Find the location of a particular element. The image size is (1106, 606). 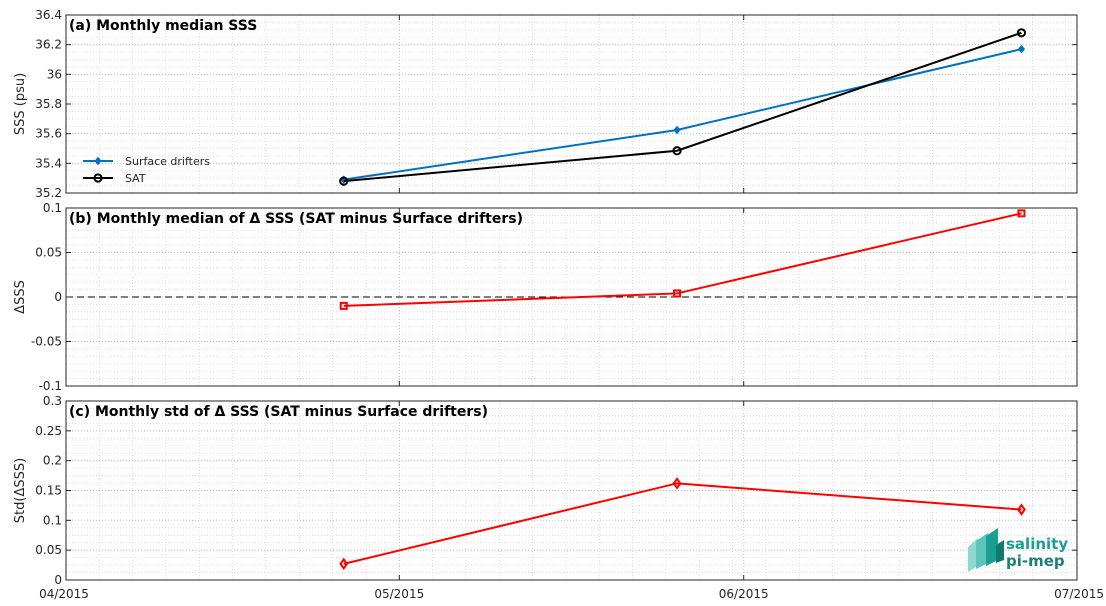

y-tick-label: 0.2 is located at coordinates (52, 461).